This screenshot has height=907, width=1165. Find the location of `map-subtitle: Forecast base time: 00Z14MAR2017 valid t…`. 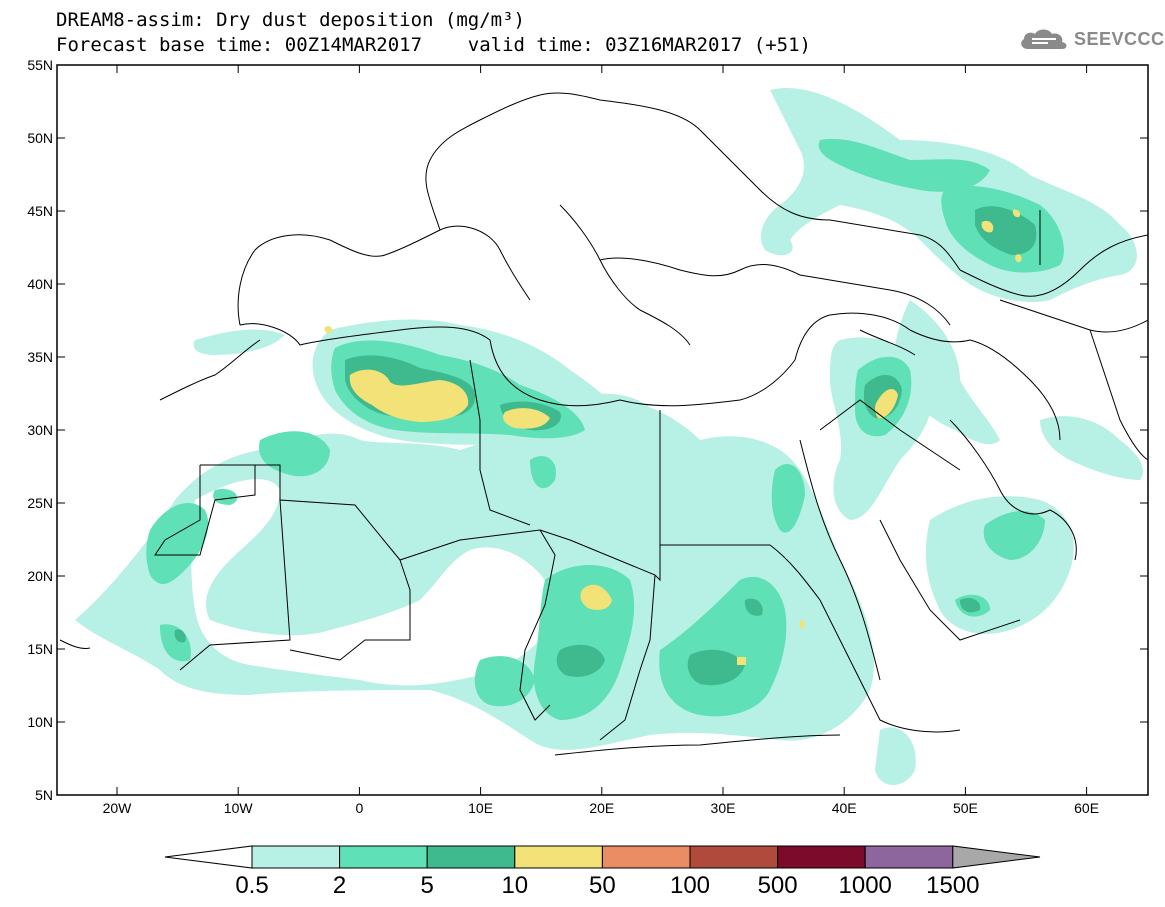

map-subtitle: Forecast base time: 00Z14MAR2017 valid t… is located at coordinates (433, 45).